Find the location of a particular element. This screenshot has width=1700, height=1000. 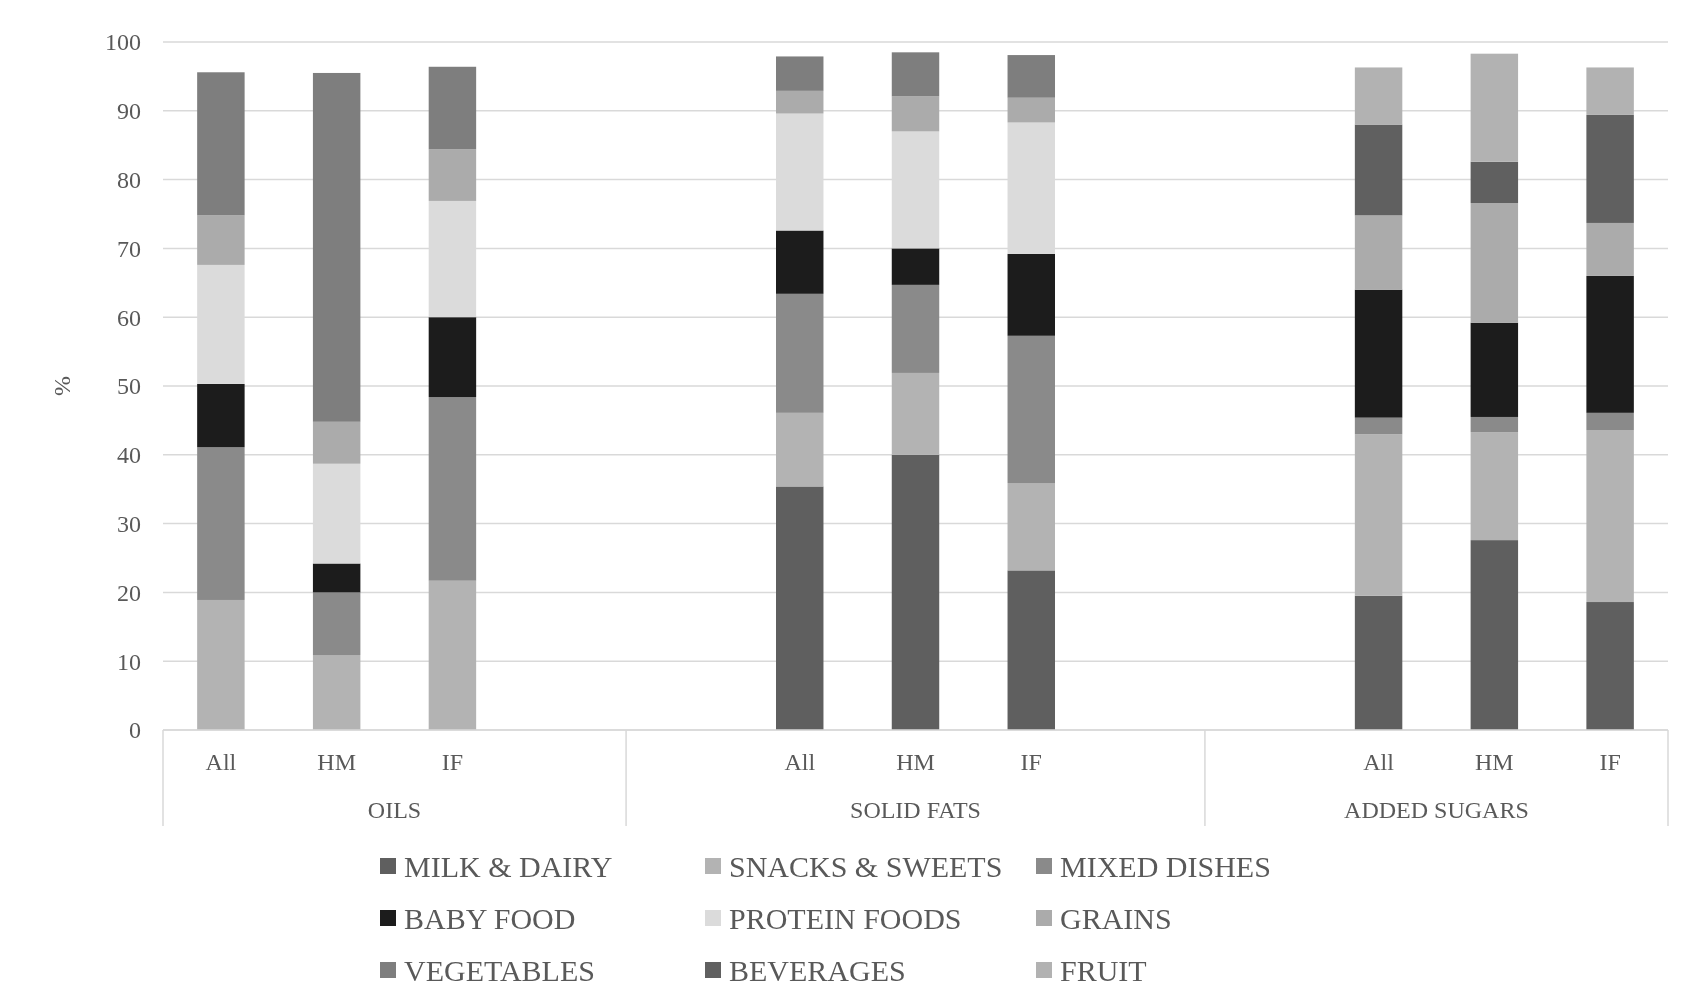

legend-label: FRUIT is located at coordinates (1103, 970).